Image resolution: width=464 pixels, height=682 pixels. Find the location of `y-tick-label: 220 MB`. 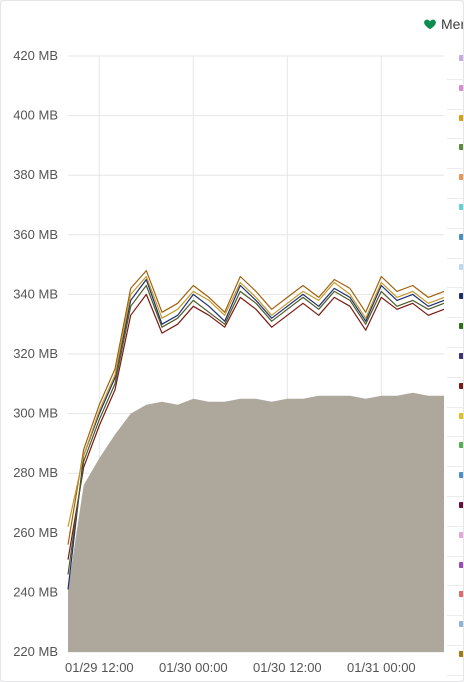

y-tick-label: 220 MB is located at coordinates (35, 651).